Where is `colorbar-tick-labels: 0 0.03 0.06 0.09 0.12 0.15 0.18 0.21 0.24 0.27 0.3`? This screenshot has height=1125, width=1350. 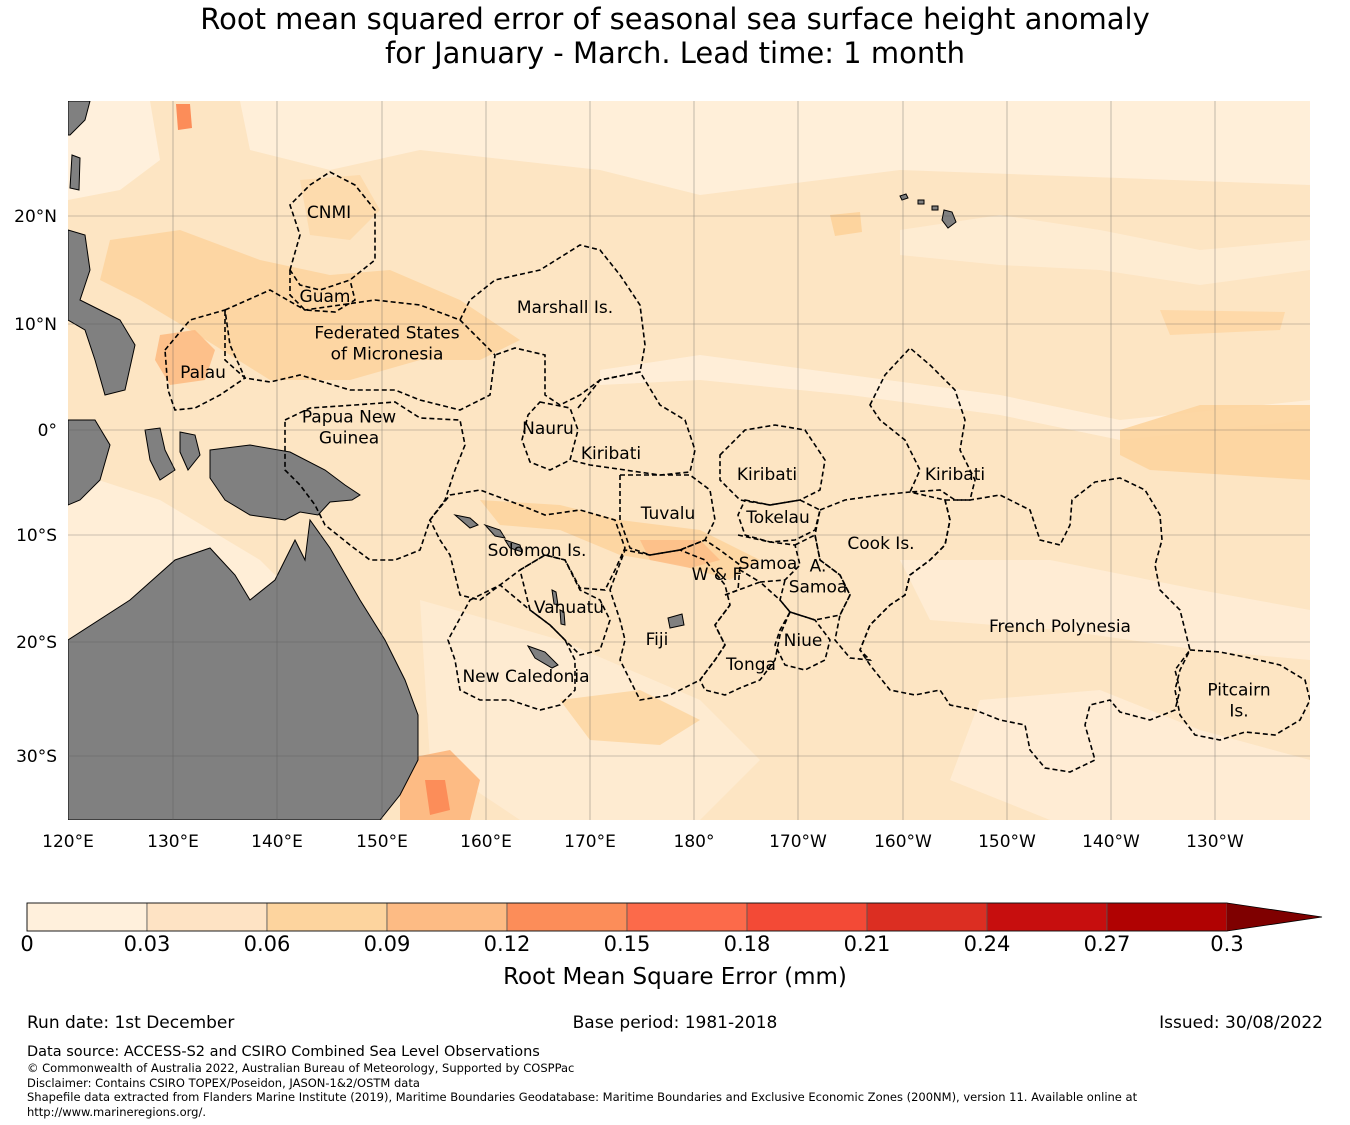
colorbar-tick-labels: 0 0.03 0.06 0.09 0.12 0.15 0.18 0.21 0.24 0.27 0.3 is located at coordinates (675, 947).